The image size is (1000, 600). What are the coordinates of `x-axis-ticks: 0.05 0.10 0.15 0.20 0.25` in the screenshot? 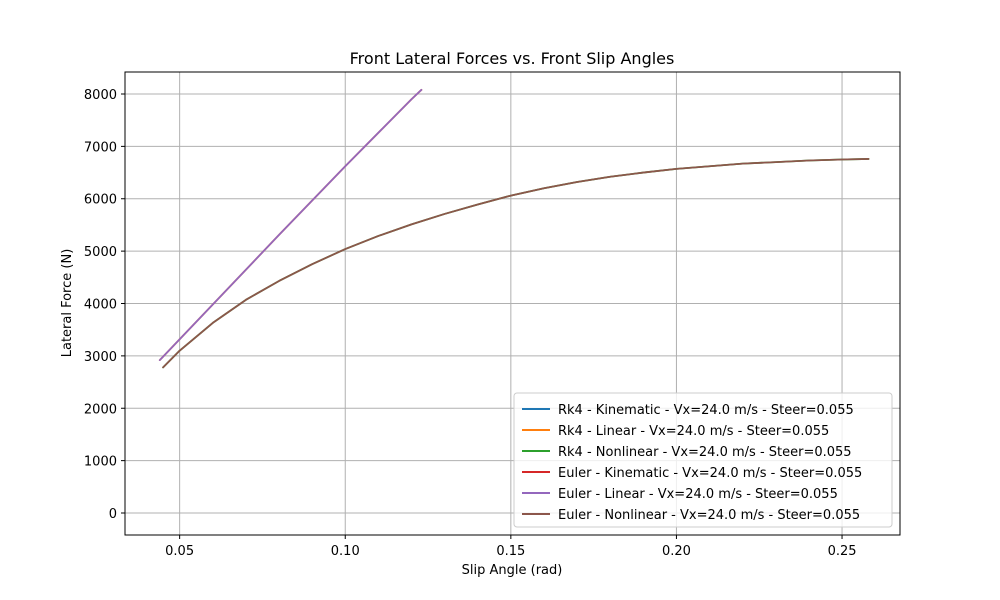 It's located at (511, 547).